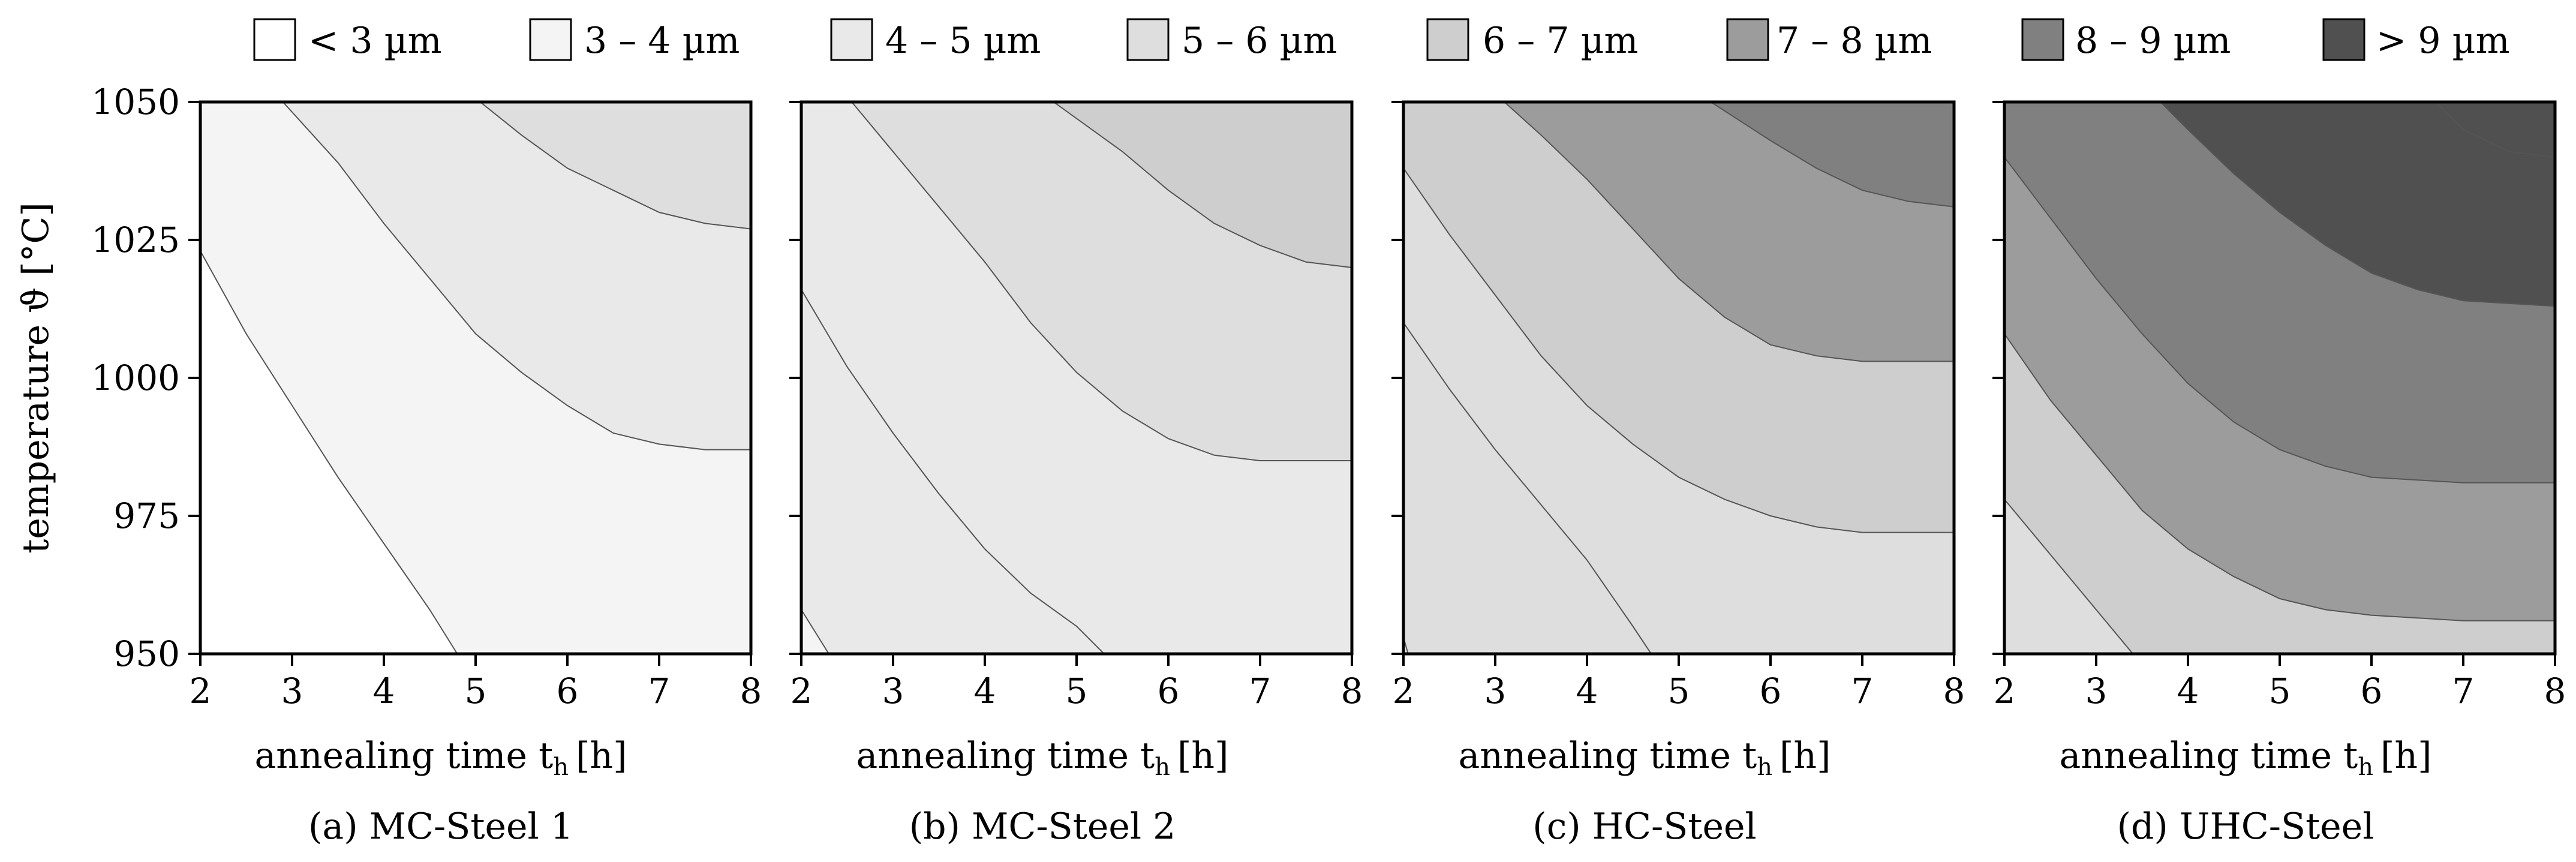 The width and height of the screenshot is (2576, 862). What do you see at coordinates (146, 516) in the screenshot?
I see `y-tick-label: 975` at bounding box center [146, 516].